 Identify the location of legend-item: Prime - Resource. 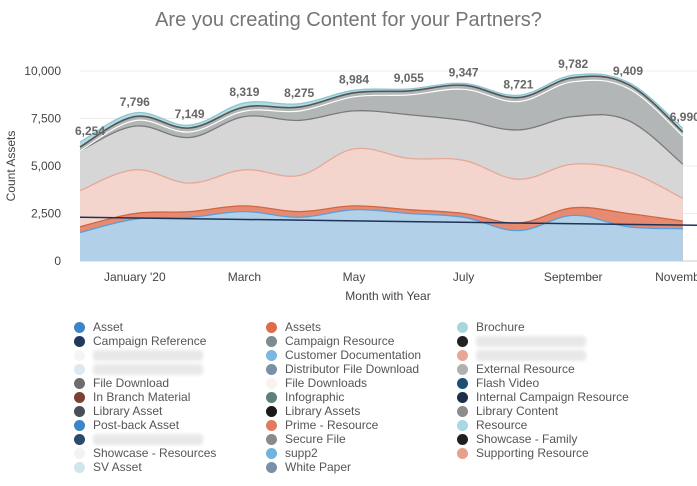
(322, 425).